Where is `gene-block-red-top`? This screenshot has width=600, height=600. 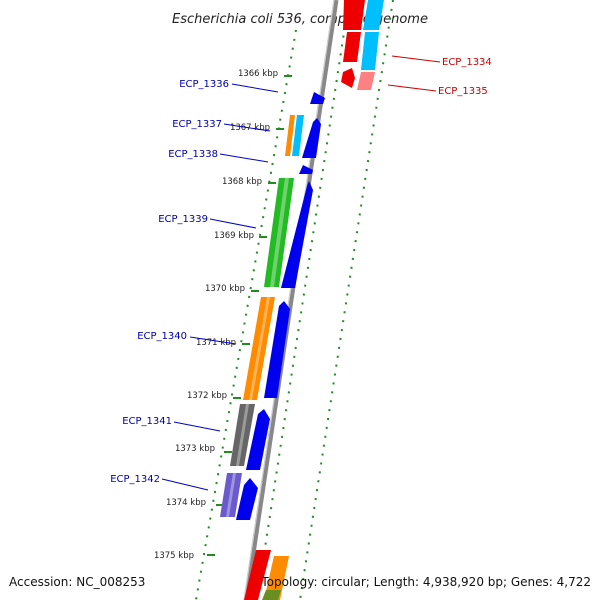
gene-block-red-top is located at coordinates (354, 15).